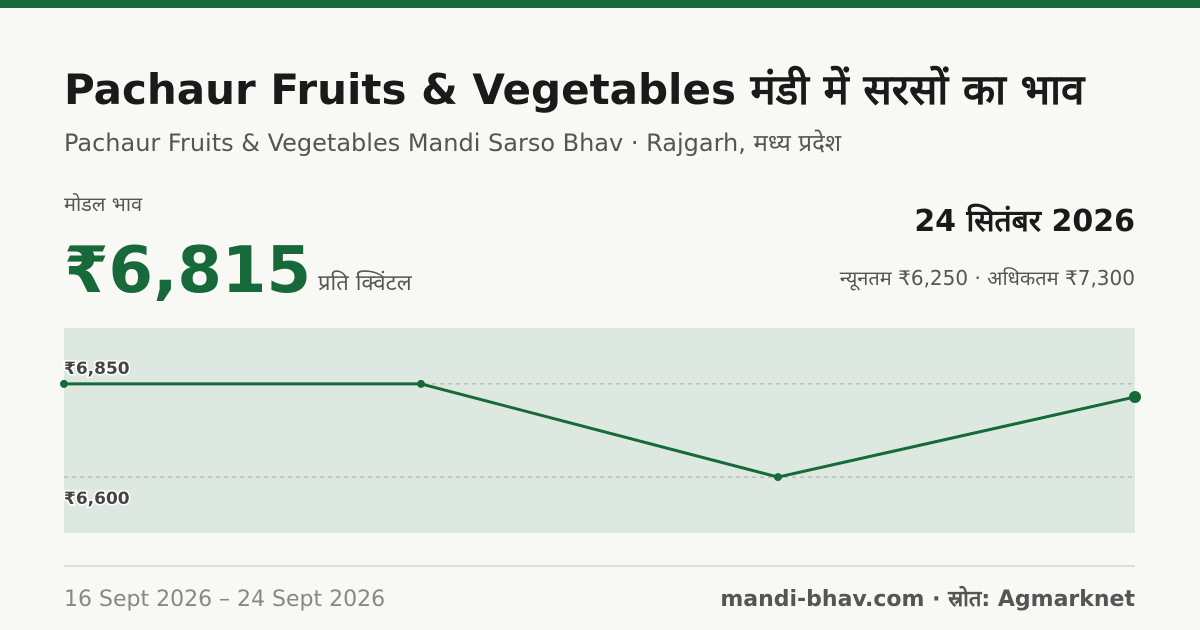  What do you see at coordinates (987, 278) in the screenshot?
I see `price-range: न्यूनतम ₹6,250 · अधिकतम ₹7,300` at bounding box center [987, 278].